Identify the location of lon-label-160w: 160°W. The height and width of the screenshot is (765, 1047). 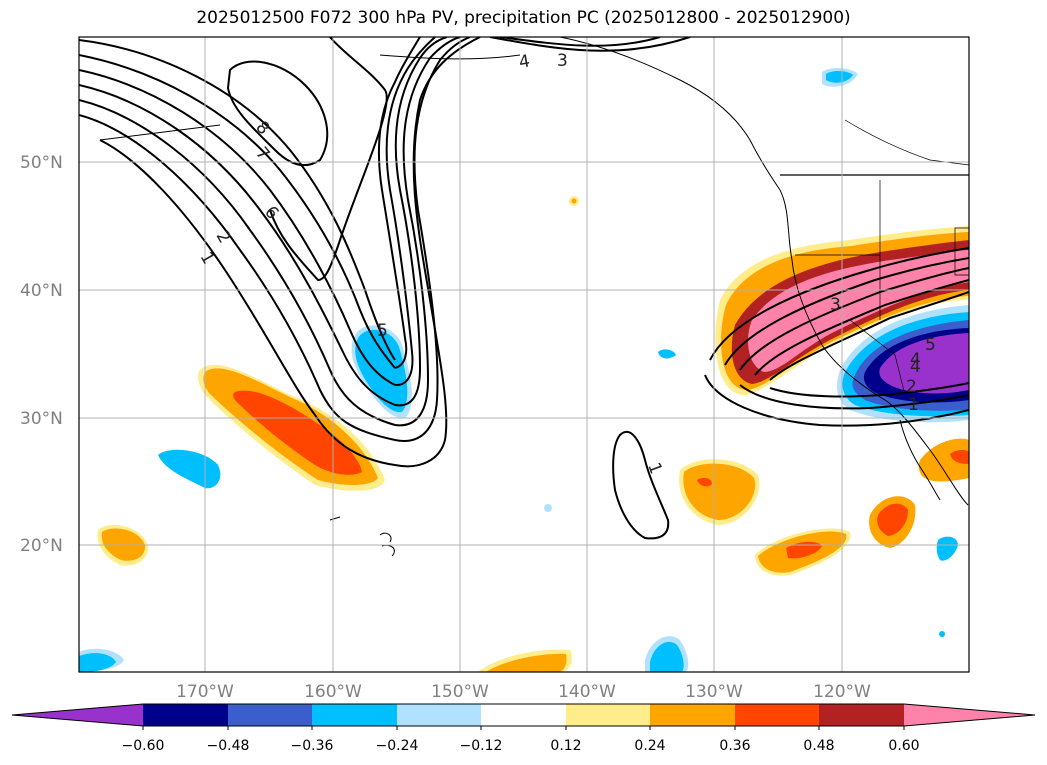
(333, 692).